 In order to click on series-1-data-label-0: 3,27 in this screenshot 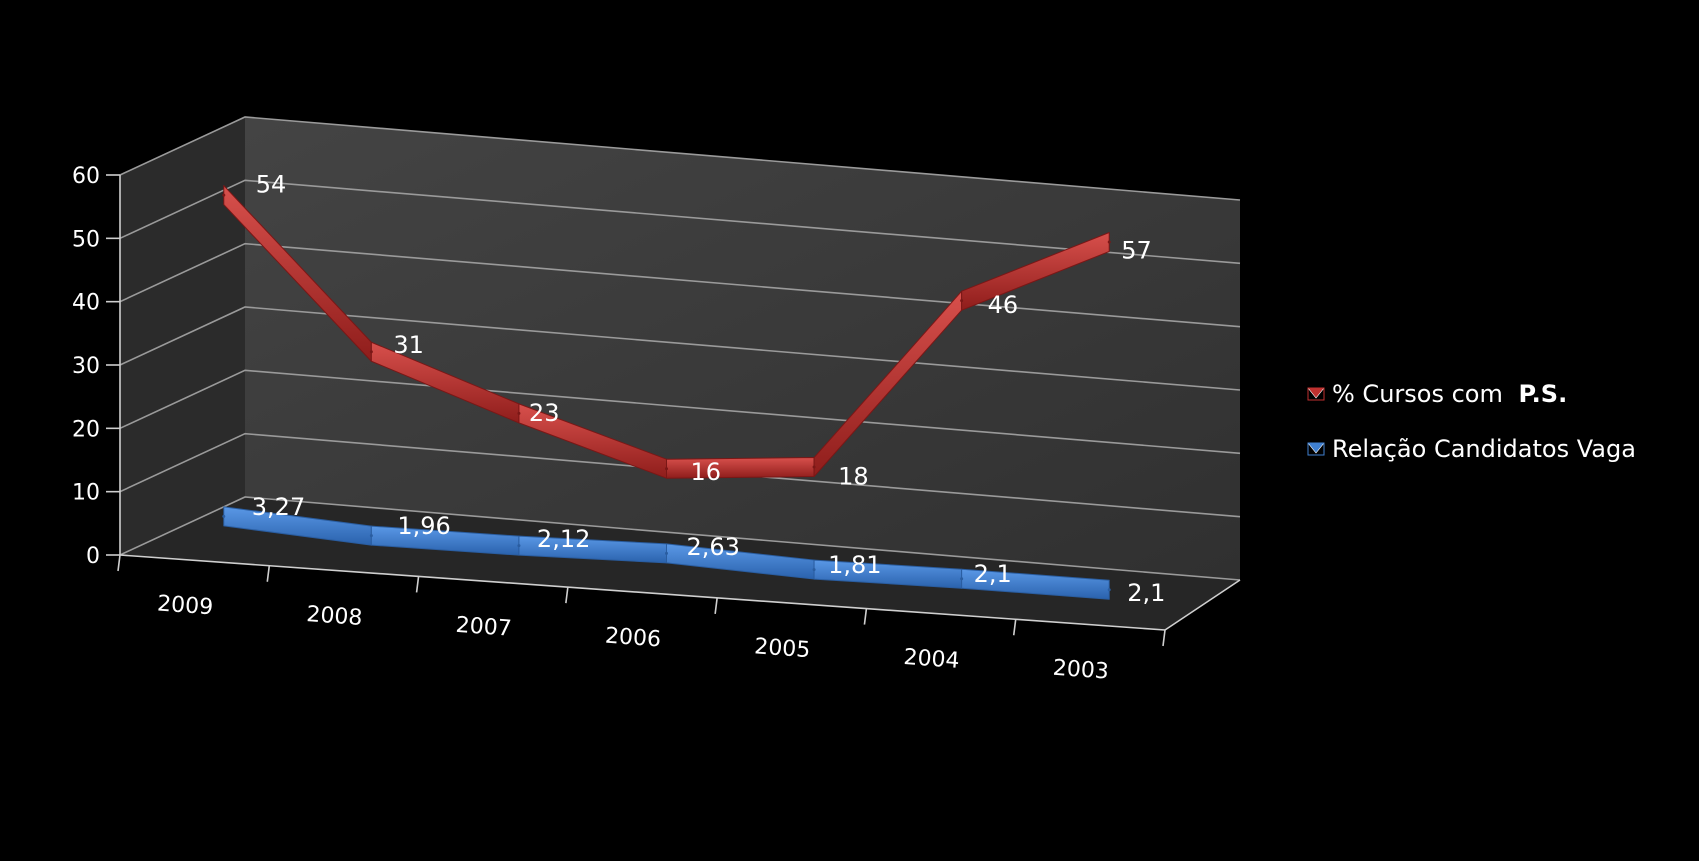, I will do `click(278, 507)`.